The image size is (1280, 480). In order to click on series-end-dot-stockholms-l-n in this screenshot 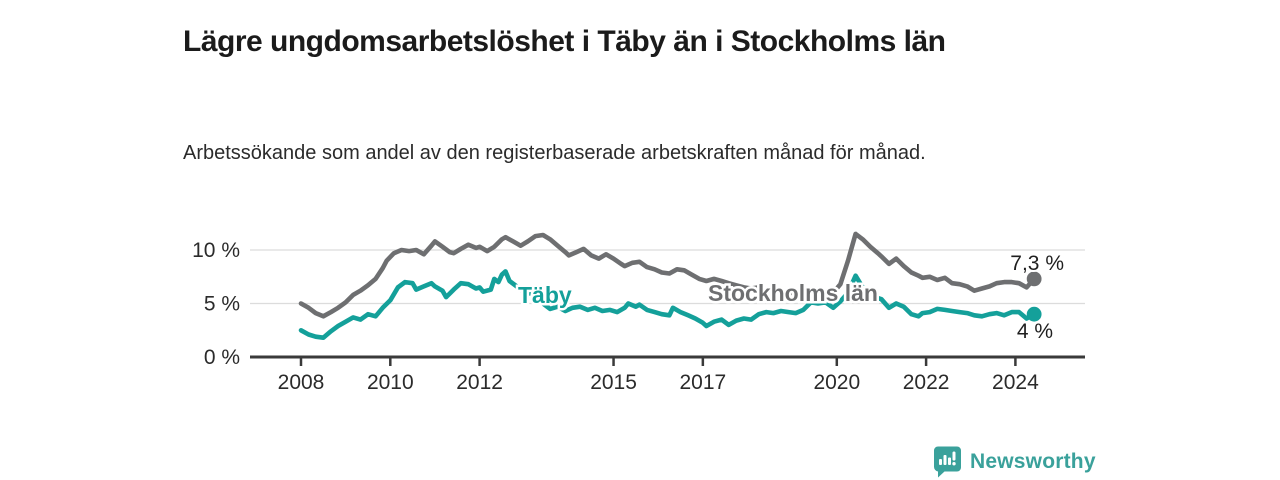, I will do `click(1034, 279)`.